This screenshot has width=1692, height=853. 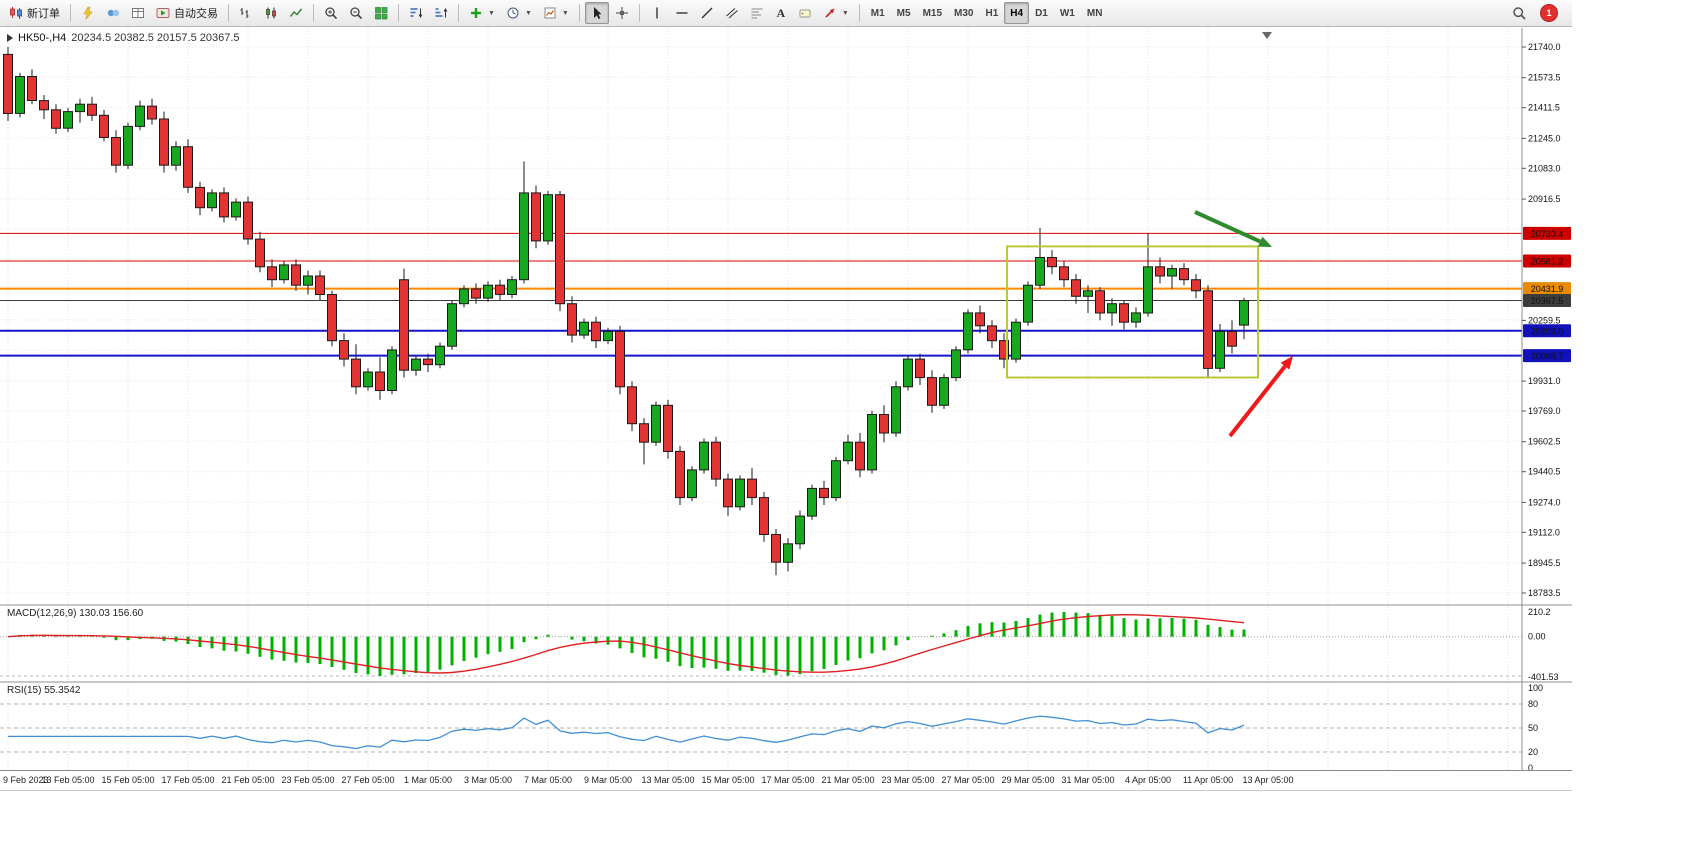 What do you see at coordinates (1544, 108) in the screenshot?
I see `price-scale-label: 21411.5` at bounding box center [1544, 108].